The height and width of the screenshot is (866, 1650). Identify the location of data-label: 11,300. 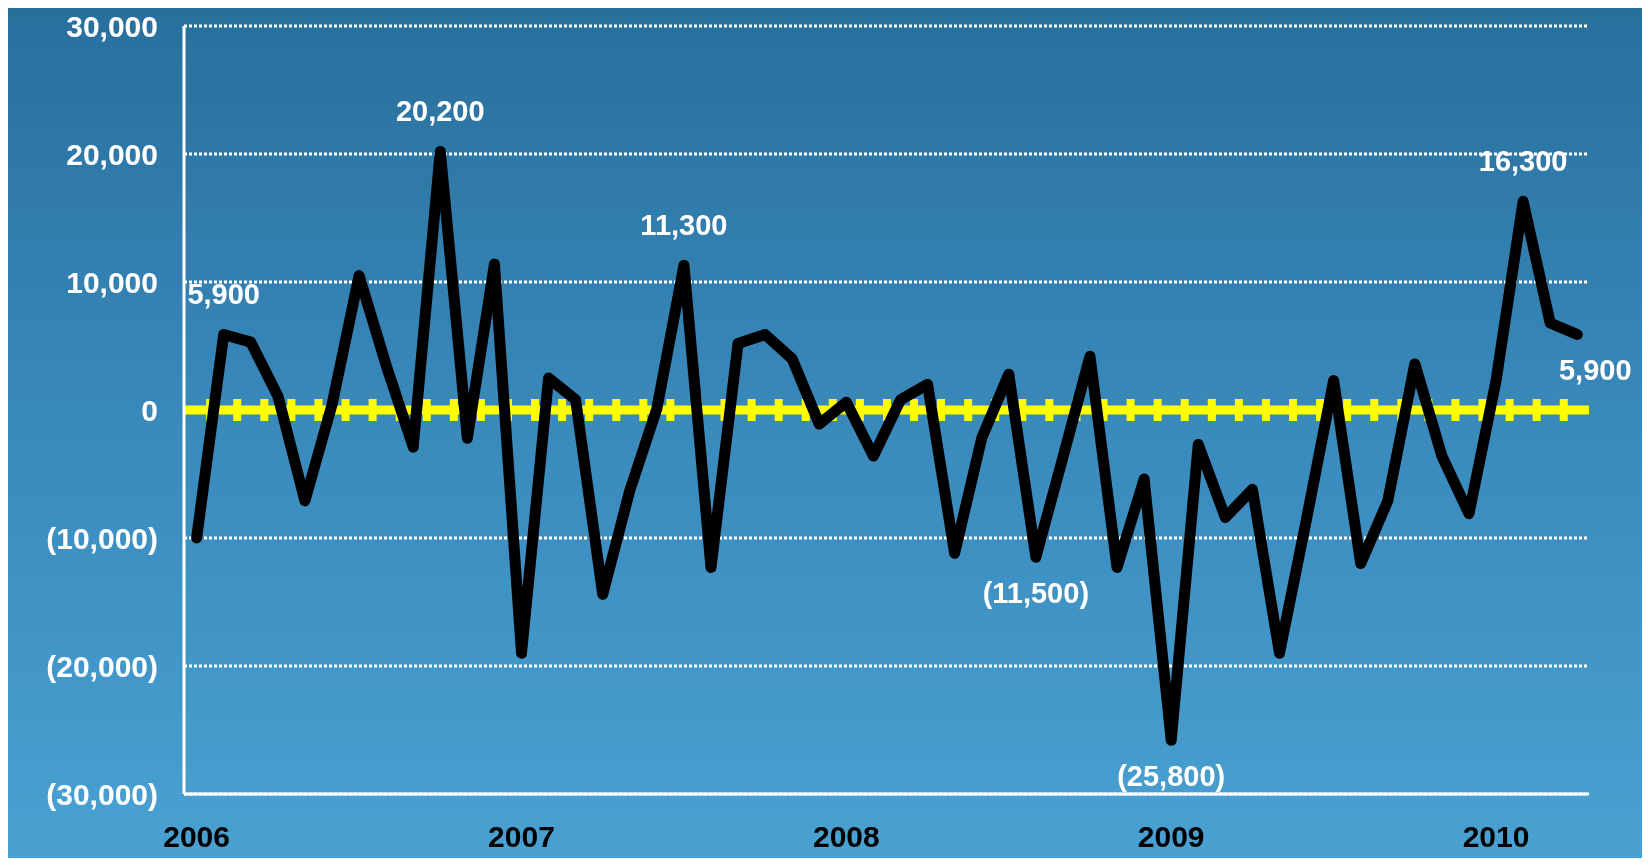
(684, 225).